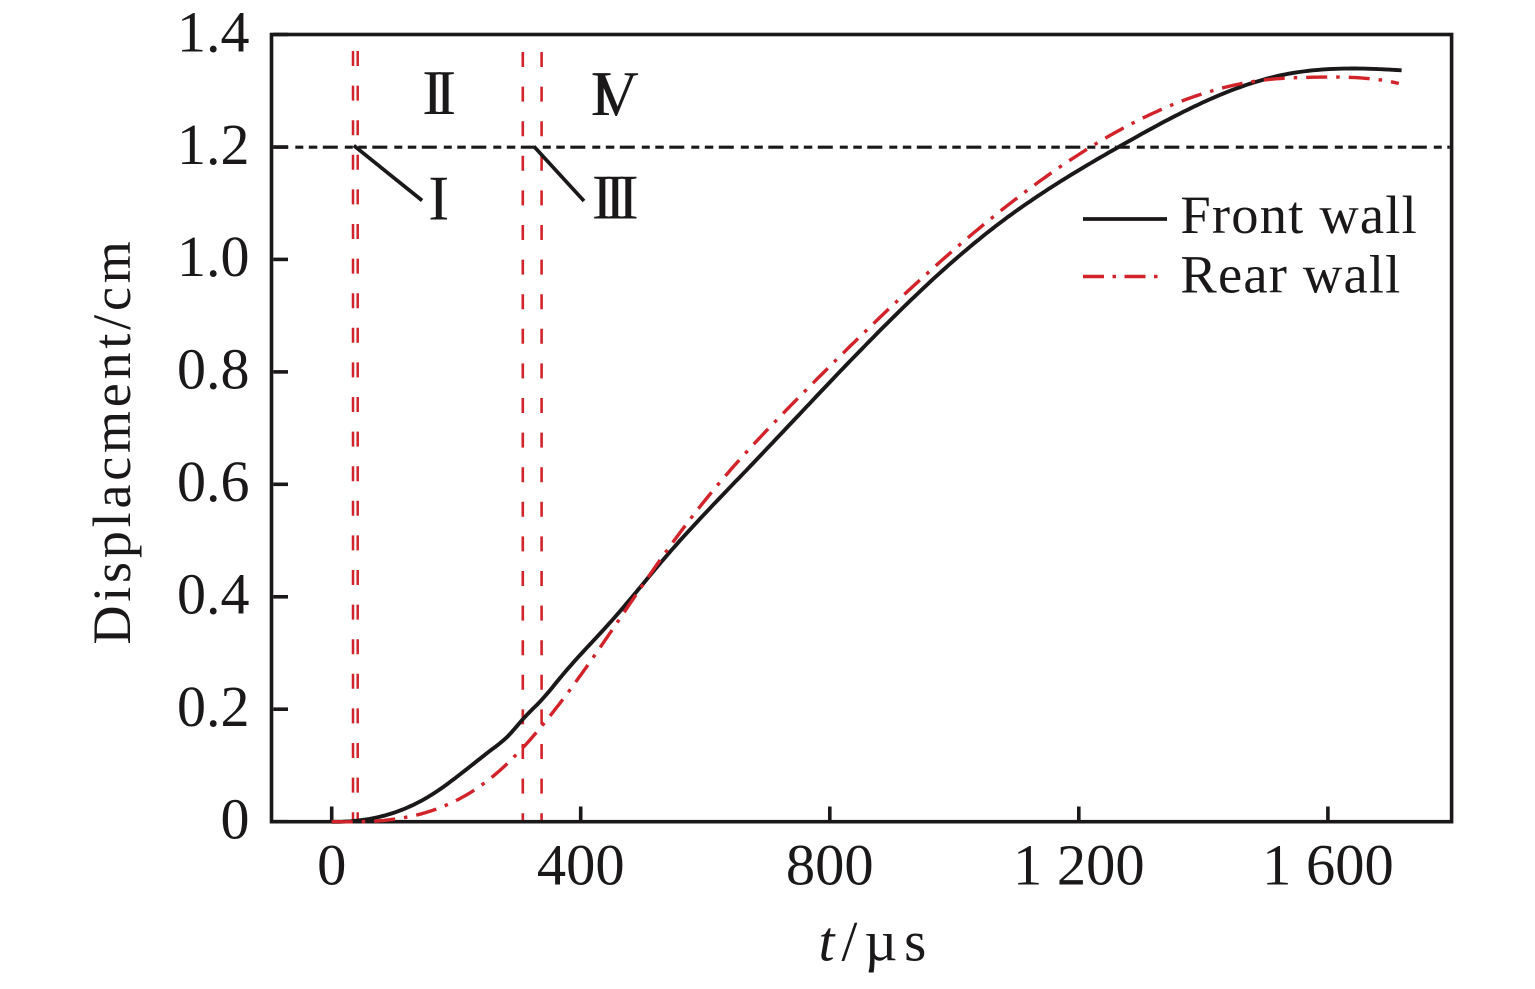 The height and width of the screenshot is (989, 1535). What do you see at coordinates (438, 198) in the screenshot?
I see `svg-text: I` at bounding box center [438, 198].